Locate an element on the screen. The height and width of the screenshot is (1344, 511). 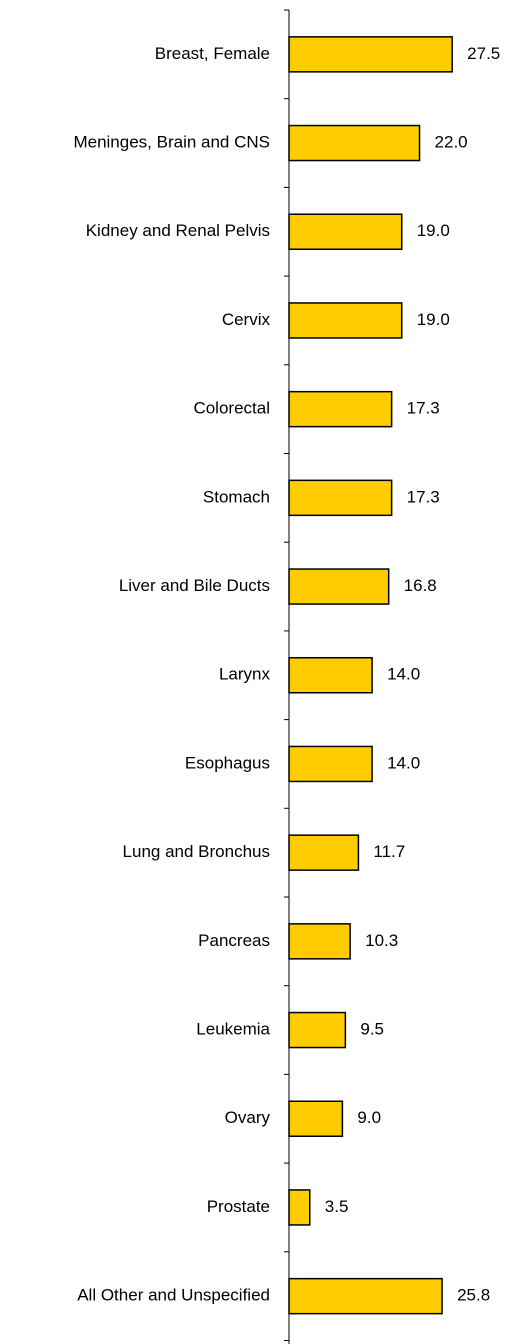
y-tick-label: Colorectal is located at coordinates (231, 408).